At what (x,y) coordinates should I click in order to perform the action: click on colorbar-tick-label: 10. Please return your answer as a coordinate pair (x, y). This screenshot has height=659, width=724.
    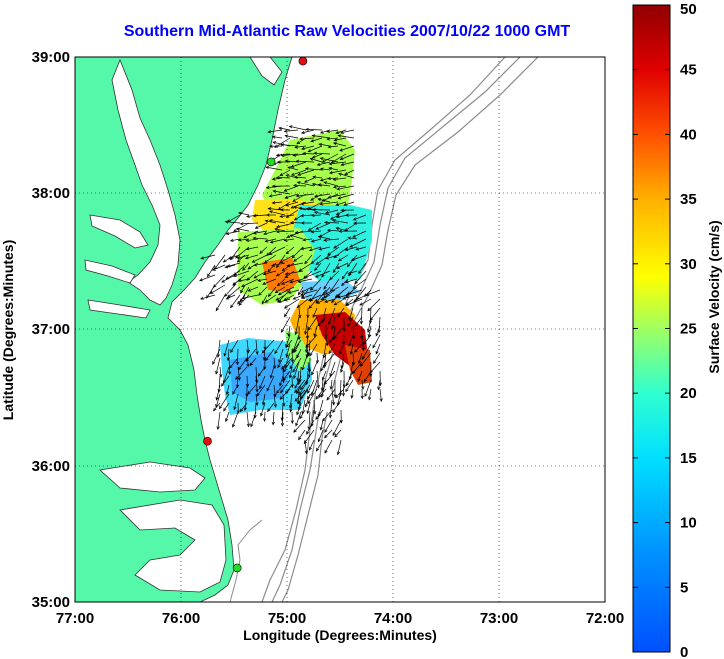
    Looking at the image, I should click on (688, 523).